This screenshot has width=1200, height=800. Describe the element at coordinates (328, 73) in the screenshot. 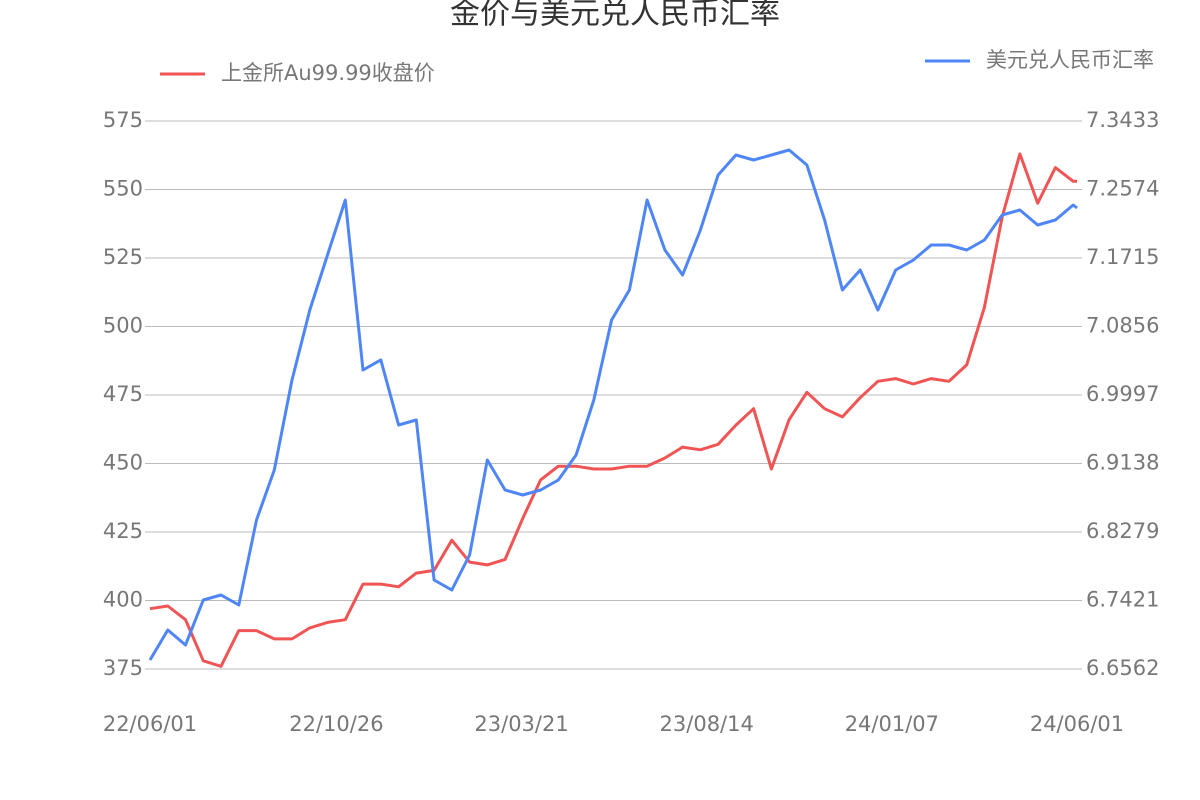

I see `legend-label: 上金所Au99.99收盘价` at that location.